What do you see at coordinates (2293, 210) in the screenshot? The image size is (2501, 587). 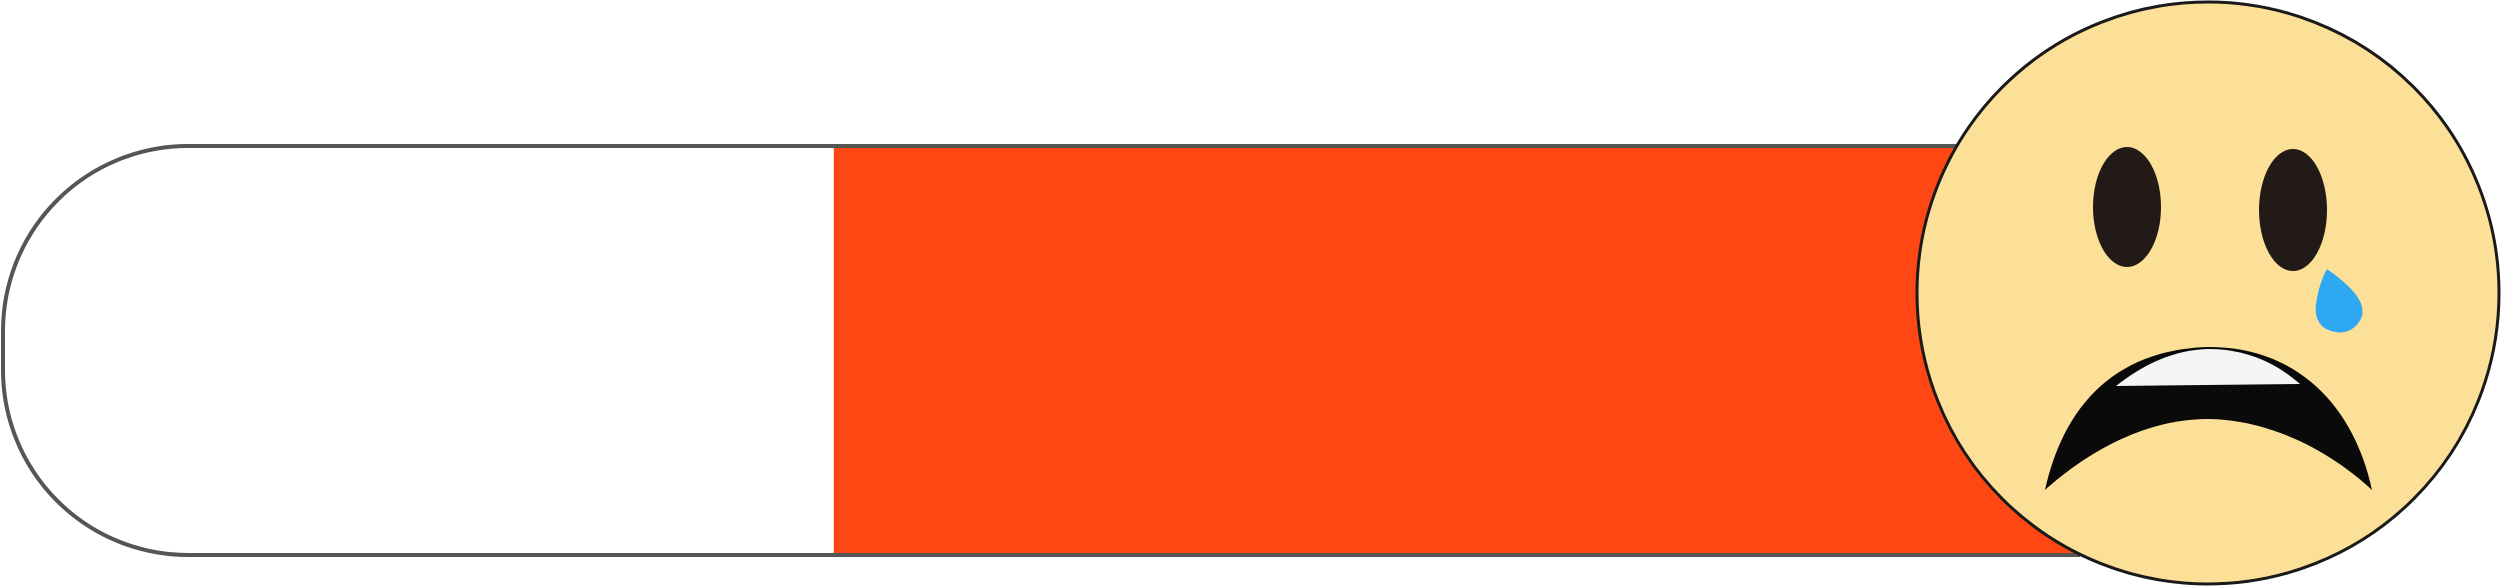 I see `right-eye-icon` at bounding box center [2293, 210].